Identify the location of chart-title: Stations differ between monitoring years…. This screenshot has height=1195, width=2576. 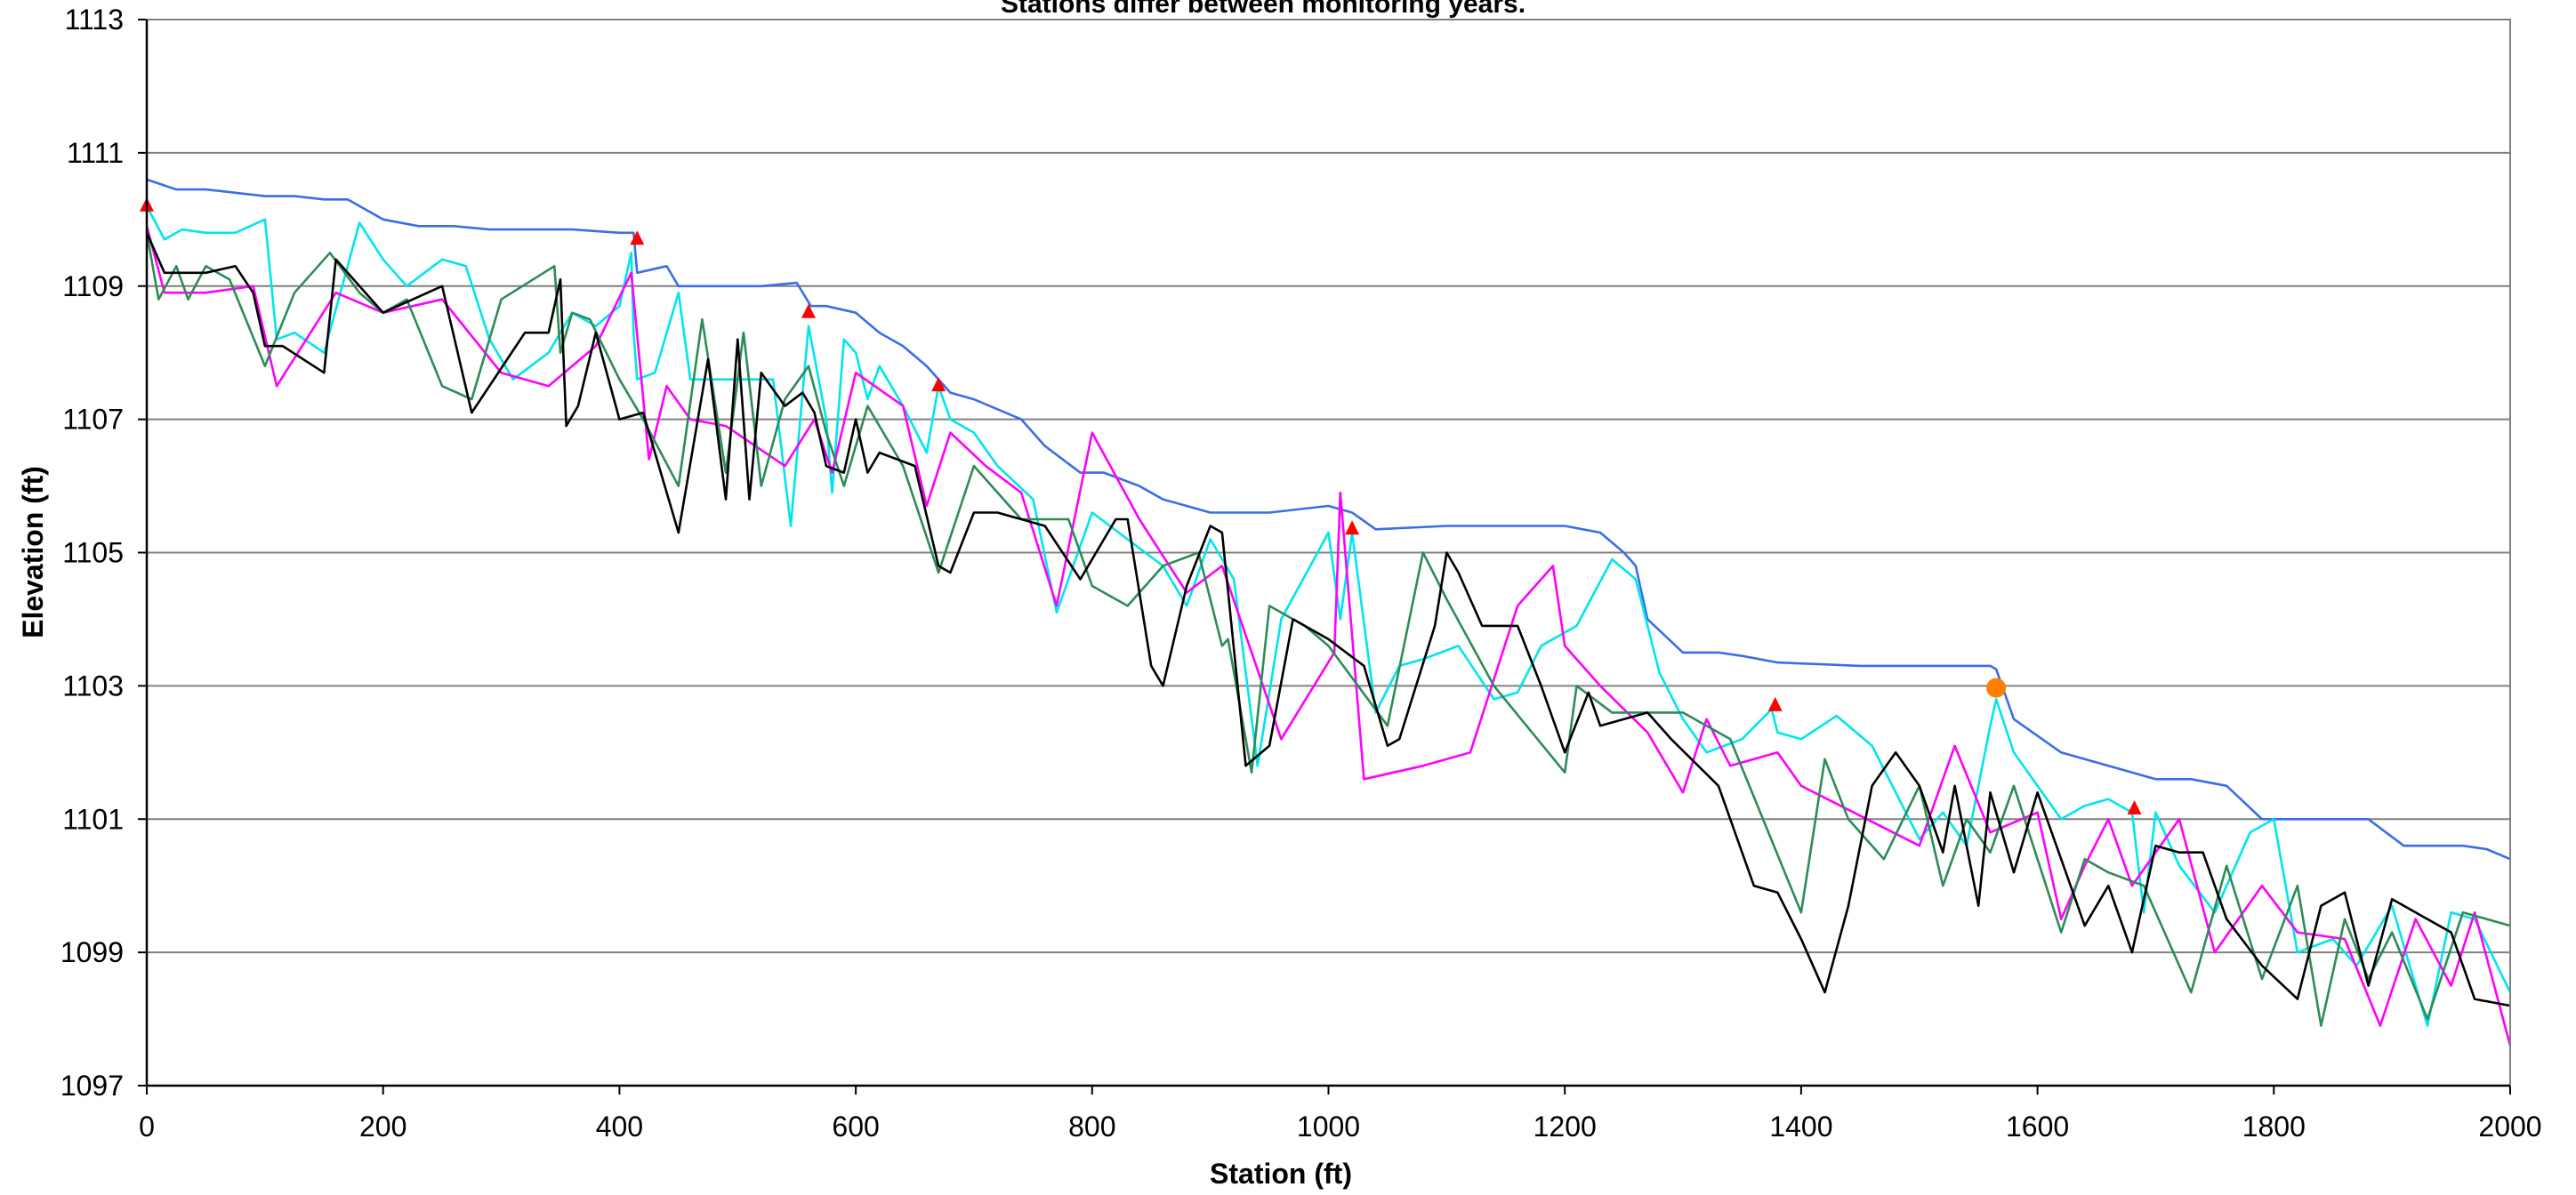
(1263, 9).